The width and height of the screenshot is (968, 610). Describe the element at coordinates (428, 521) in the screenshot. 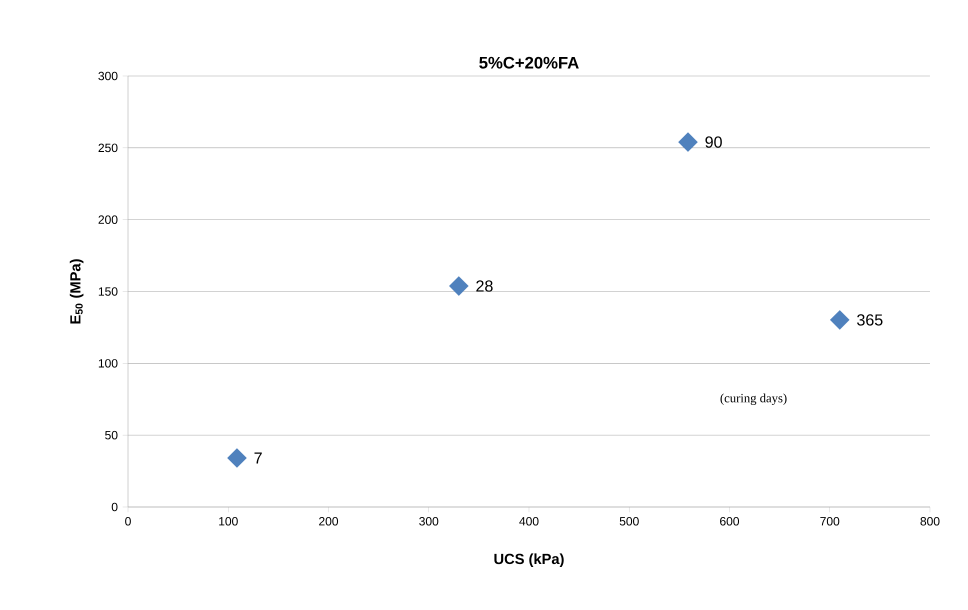

I see `x-tick-label: 300` at that location.